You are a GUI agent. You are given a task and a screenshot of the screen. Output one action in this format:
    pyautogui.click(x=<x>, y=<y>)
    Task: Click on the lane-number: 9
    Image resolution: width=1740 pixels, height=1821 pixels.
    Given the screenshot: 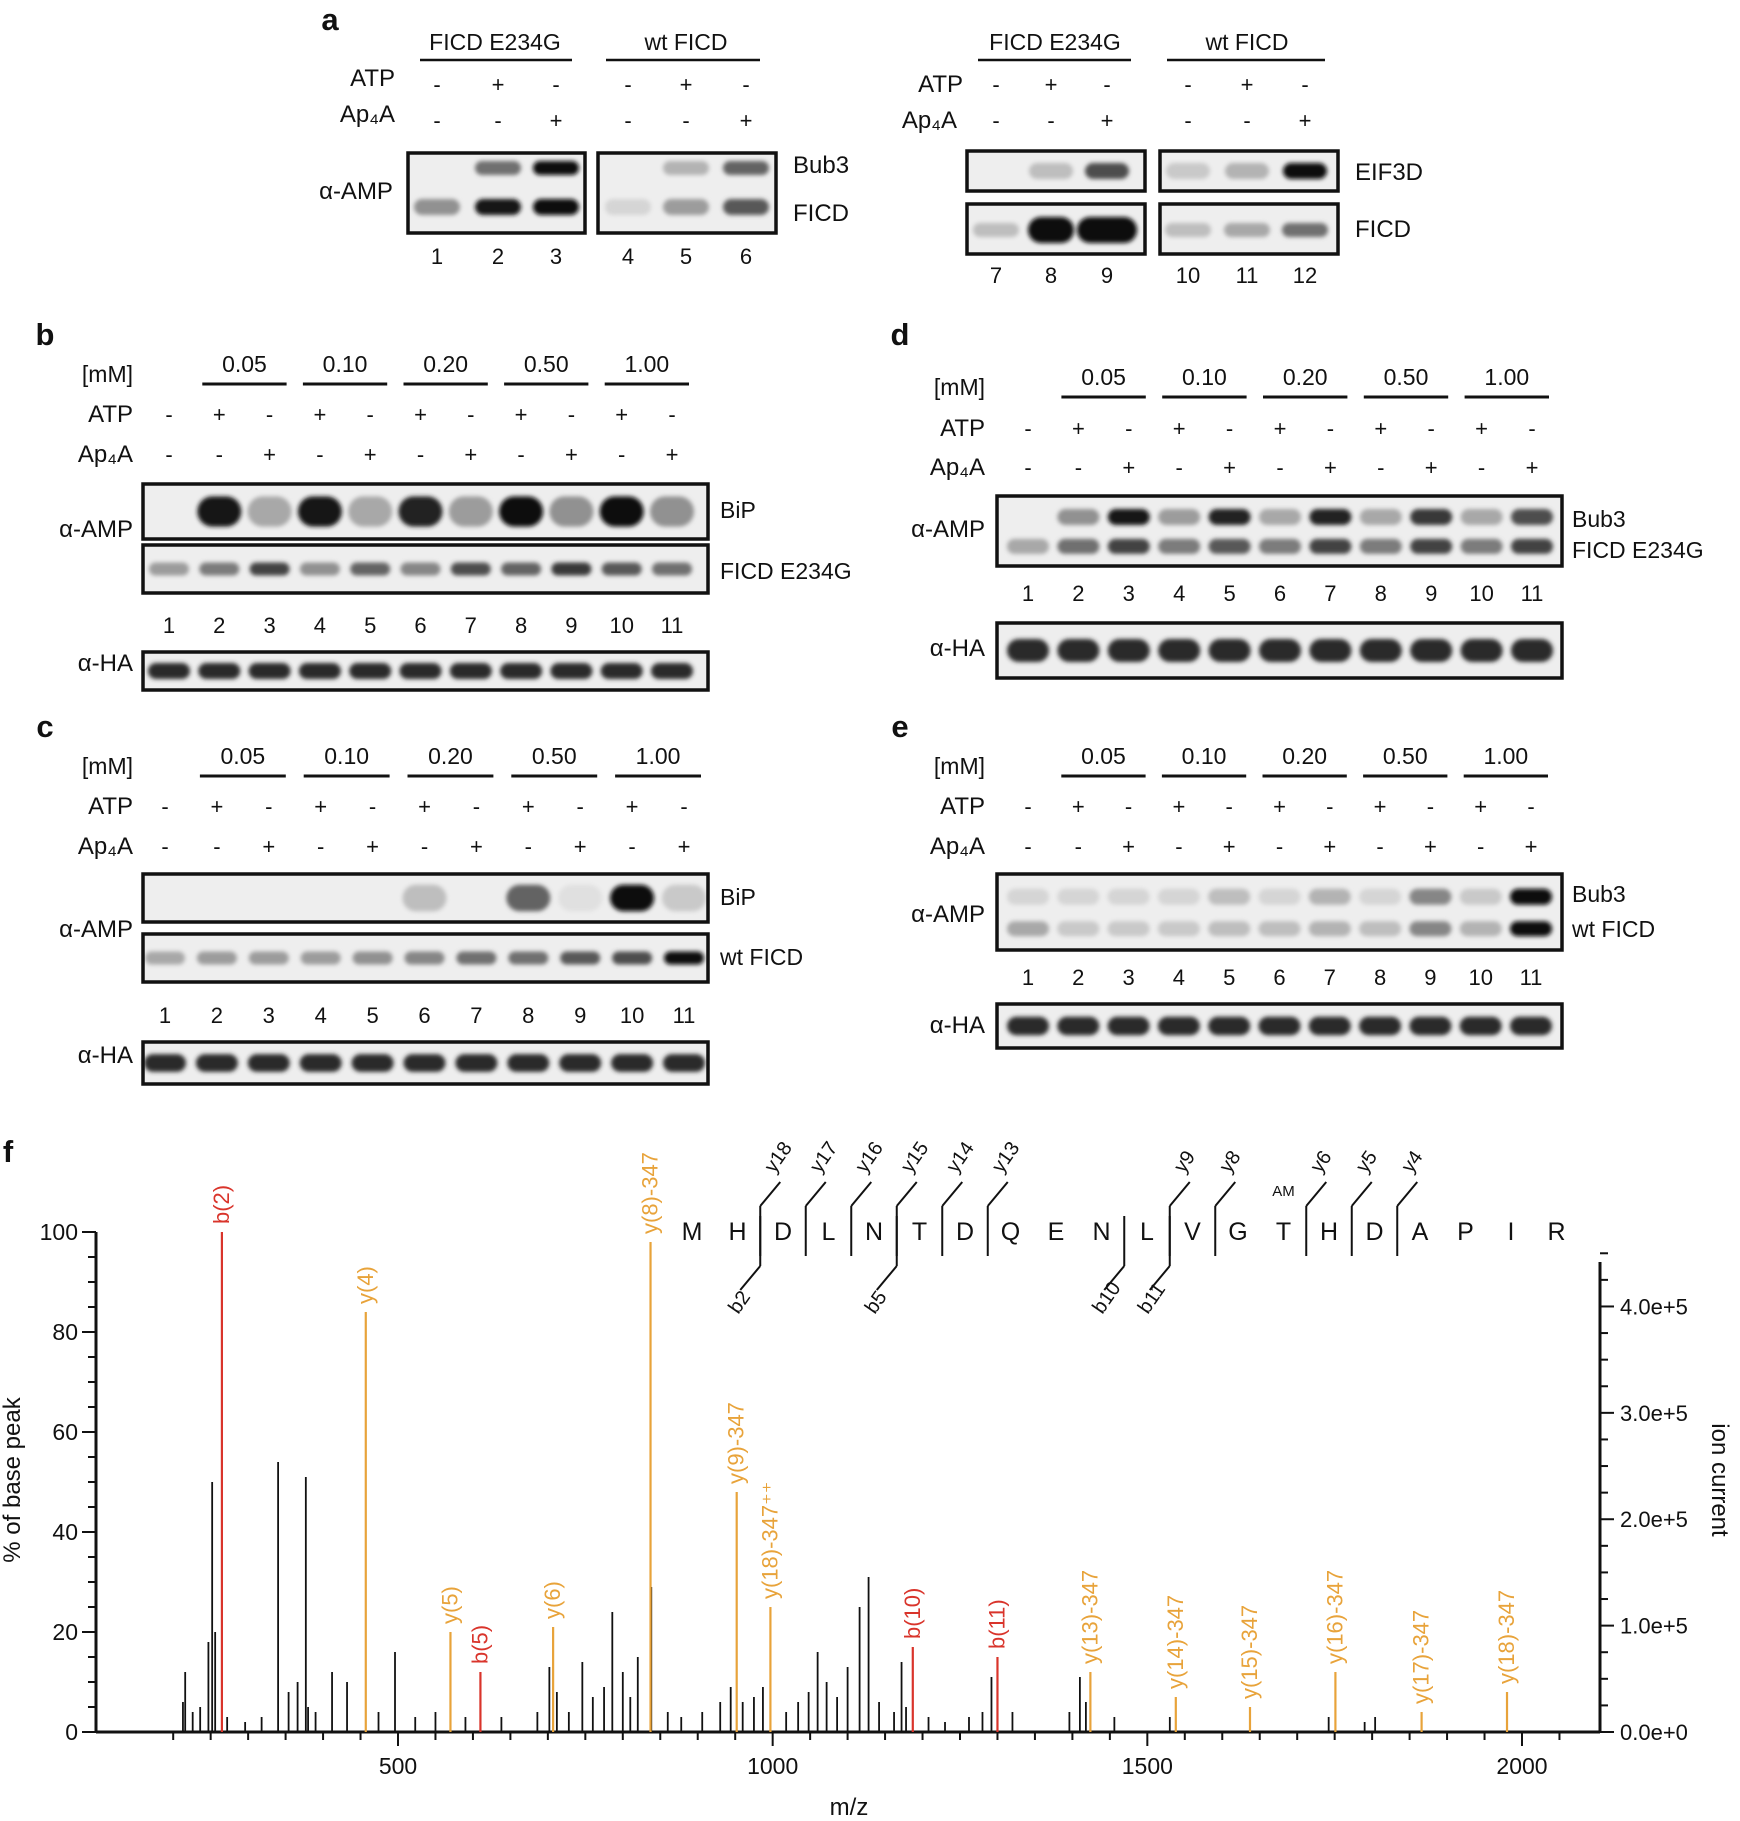 What is the action you would take?
    pyautogui.click(x=1431, y=593)
    